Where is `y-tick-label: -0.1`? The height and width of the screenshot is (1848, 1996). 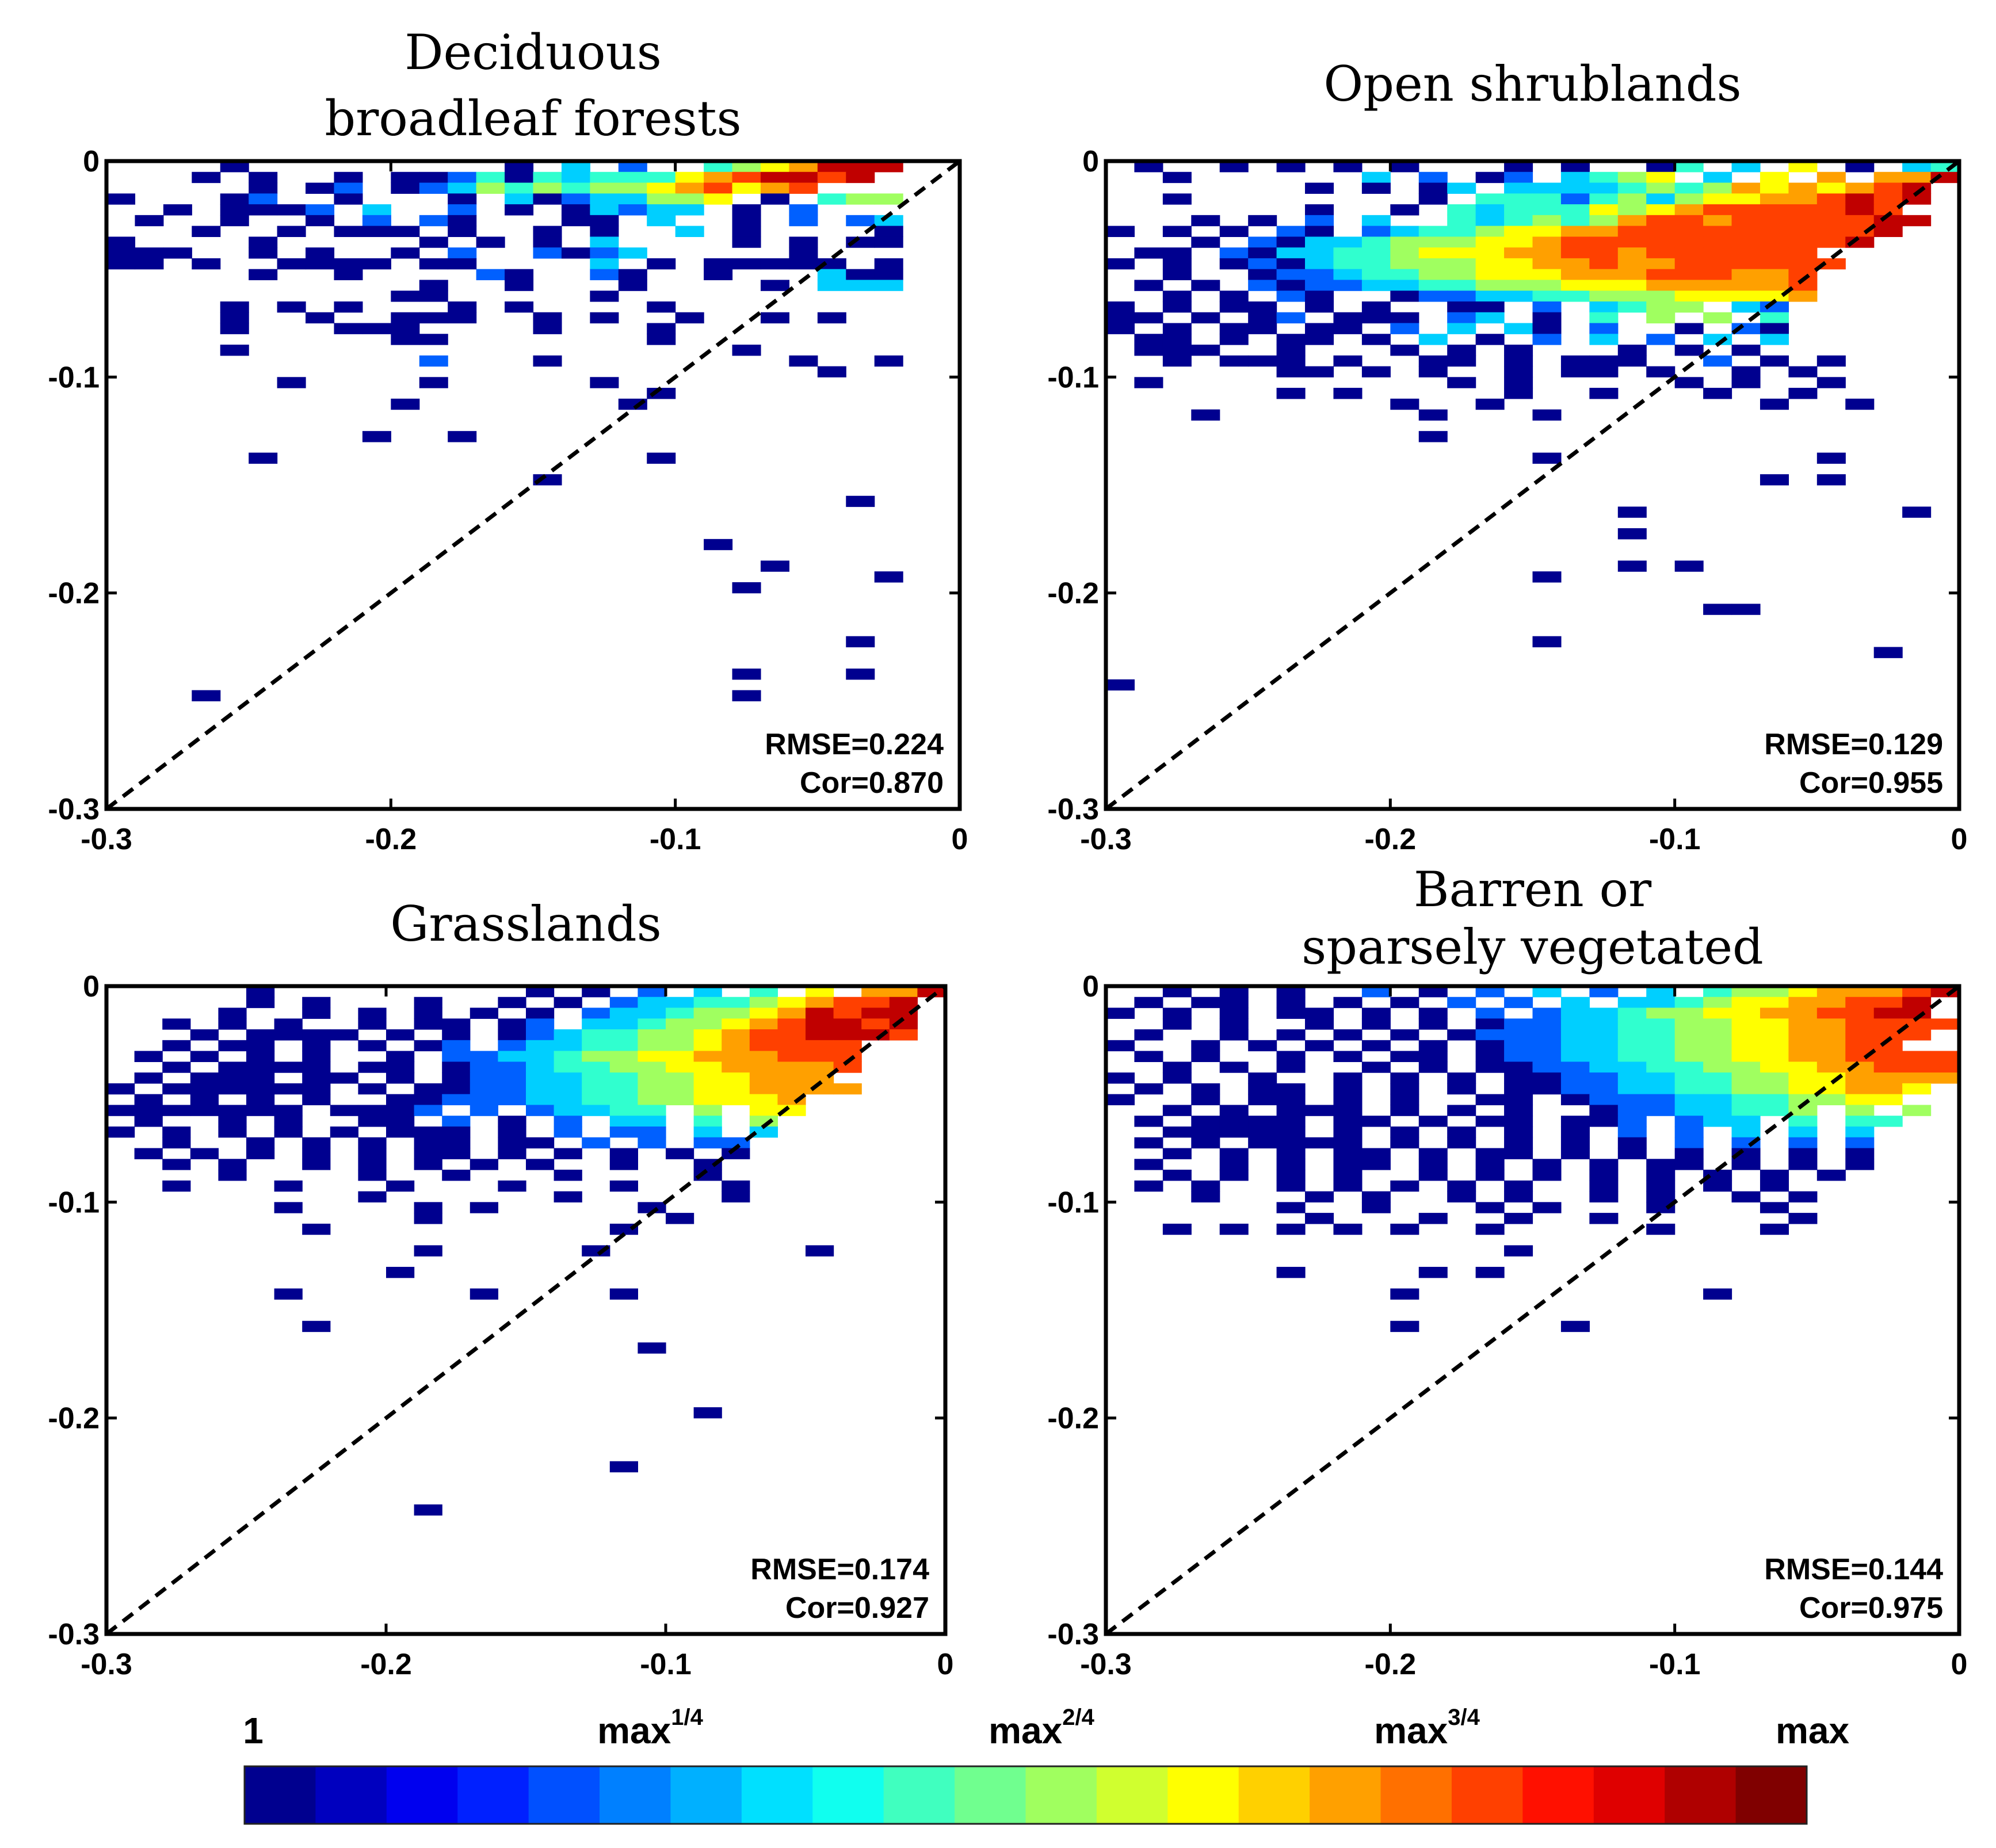
y-tick-label: -0.1 is located at coordinates (1073, 377).